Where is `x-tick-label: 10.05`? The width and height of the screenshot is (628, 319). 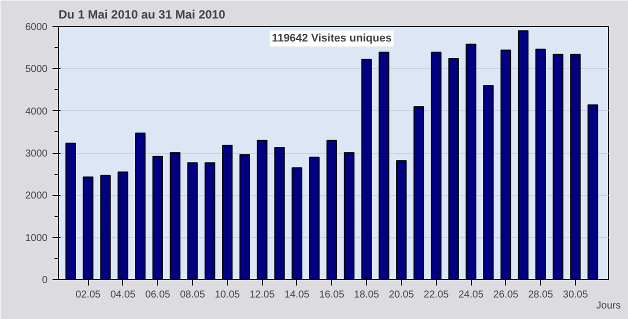
x-tick-label: 10.05 is located at coordinates (227, 295).